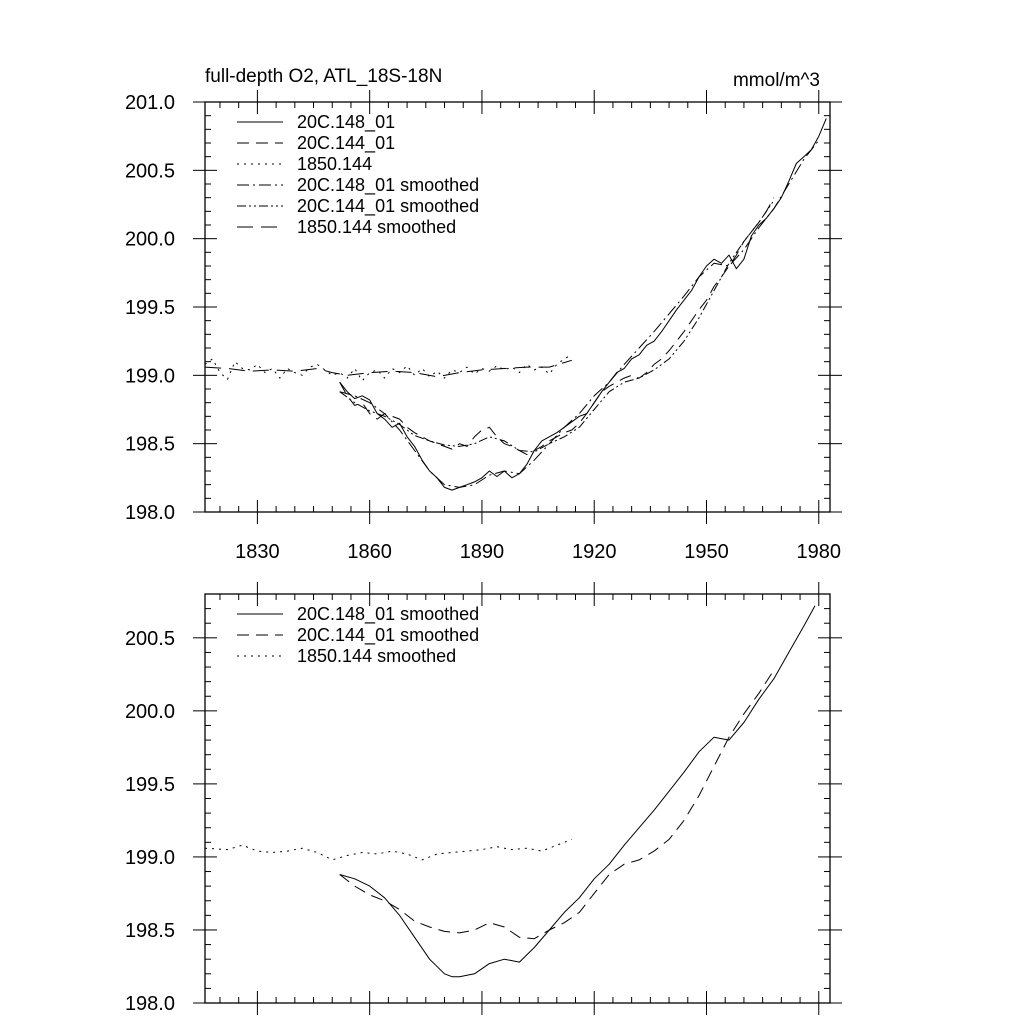 The image size is (1024, 1024). I want to click on x-tick-label: 1860, so click(369, 552).